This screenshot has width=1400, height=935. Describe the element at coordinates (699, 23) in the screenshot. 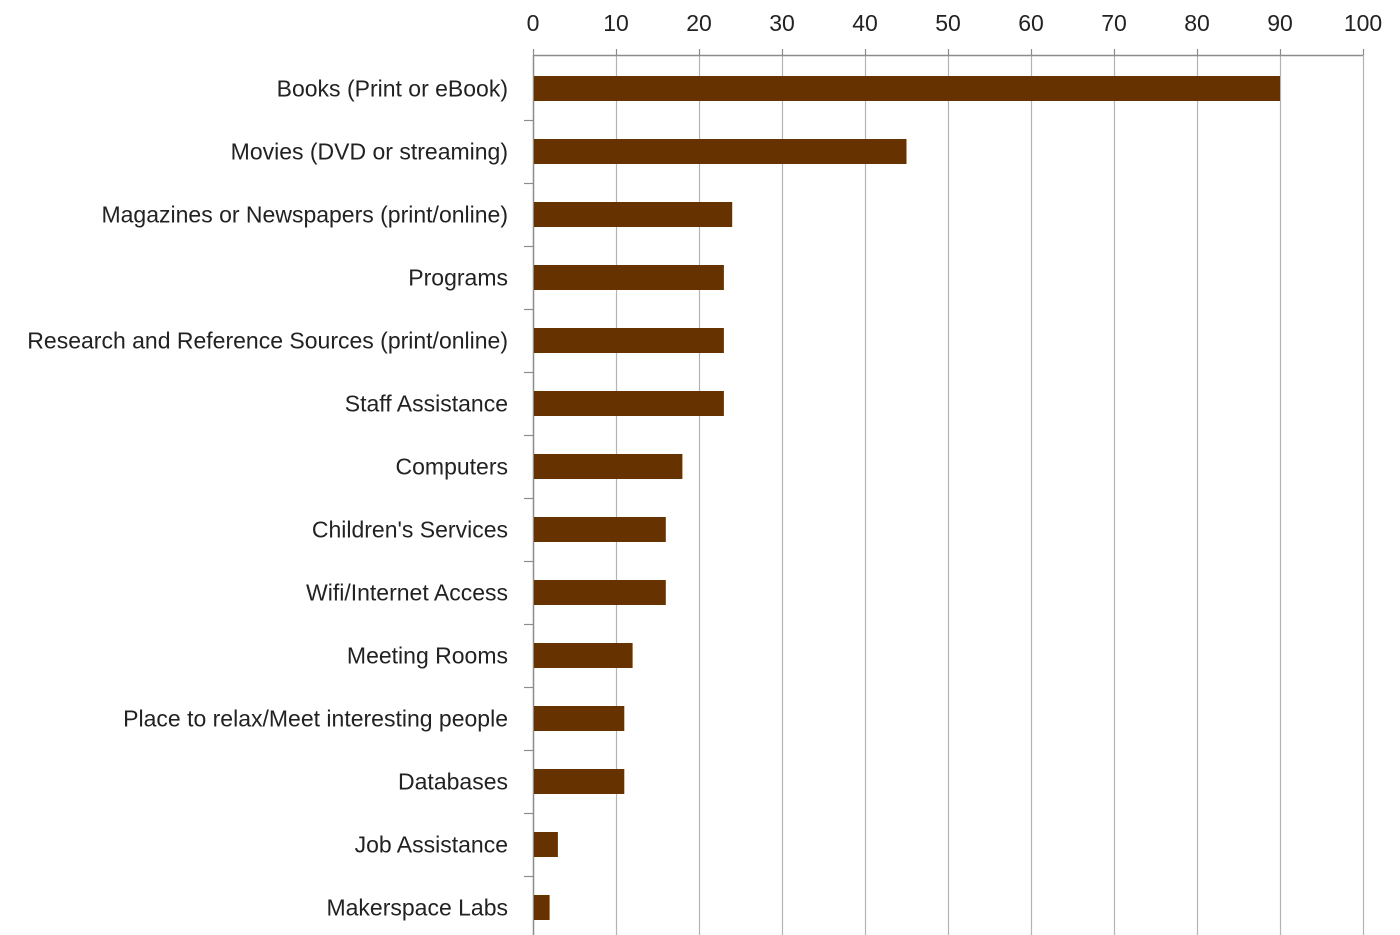

I see `x-tick-label: 20` at that location.